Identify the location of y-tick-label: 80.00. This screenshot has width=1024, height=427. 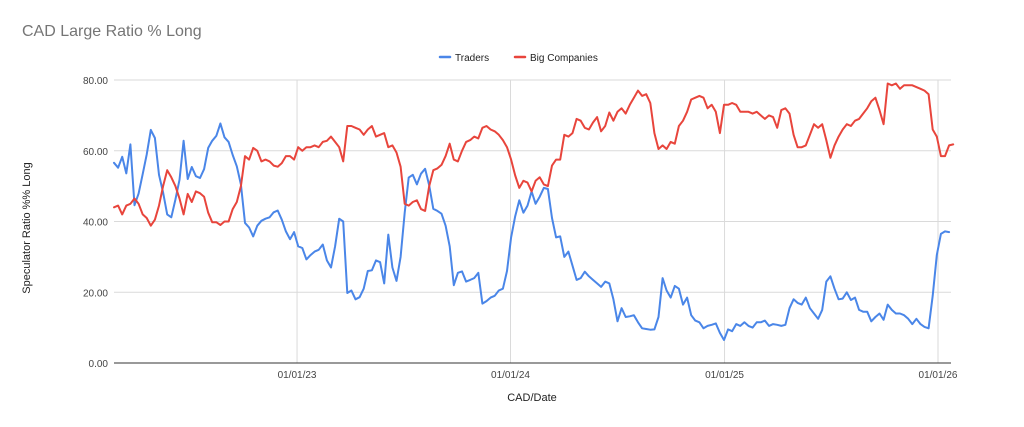
(95, 81).